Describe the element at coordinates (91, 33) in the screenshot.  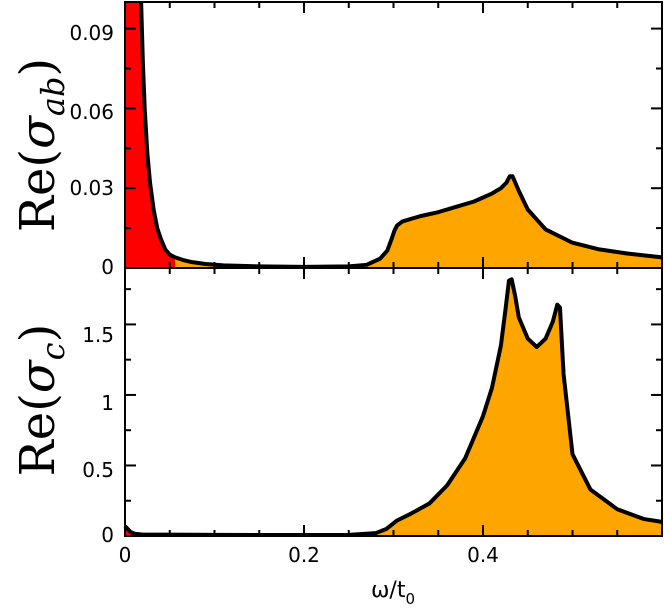
I see `y-tick-label-ab-3: 0.09` at that location.